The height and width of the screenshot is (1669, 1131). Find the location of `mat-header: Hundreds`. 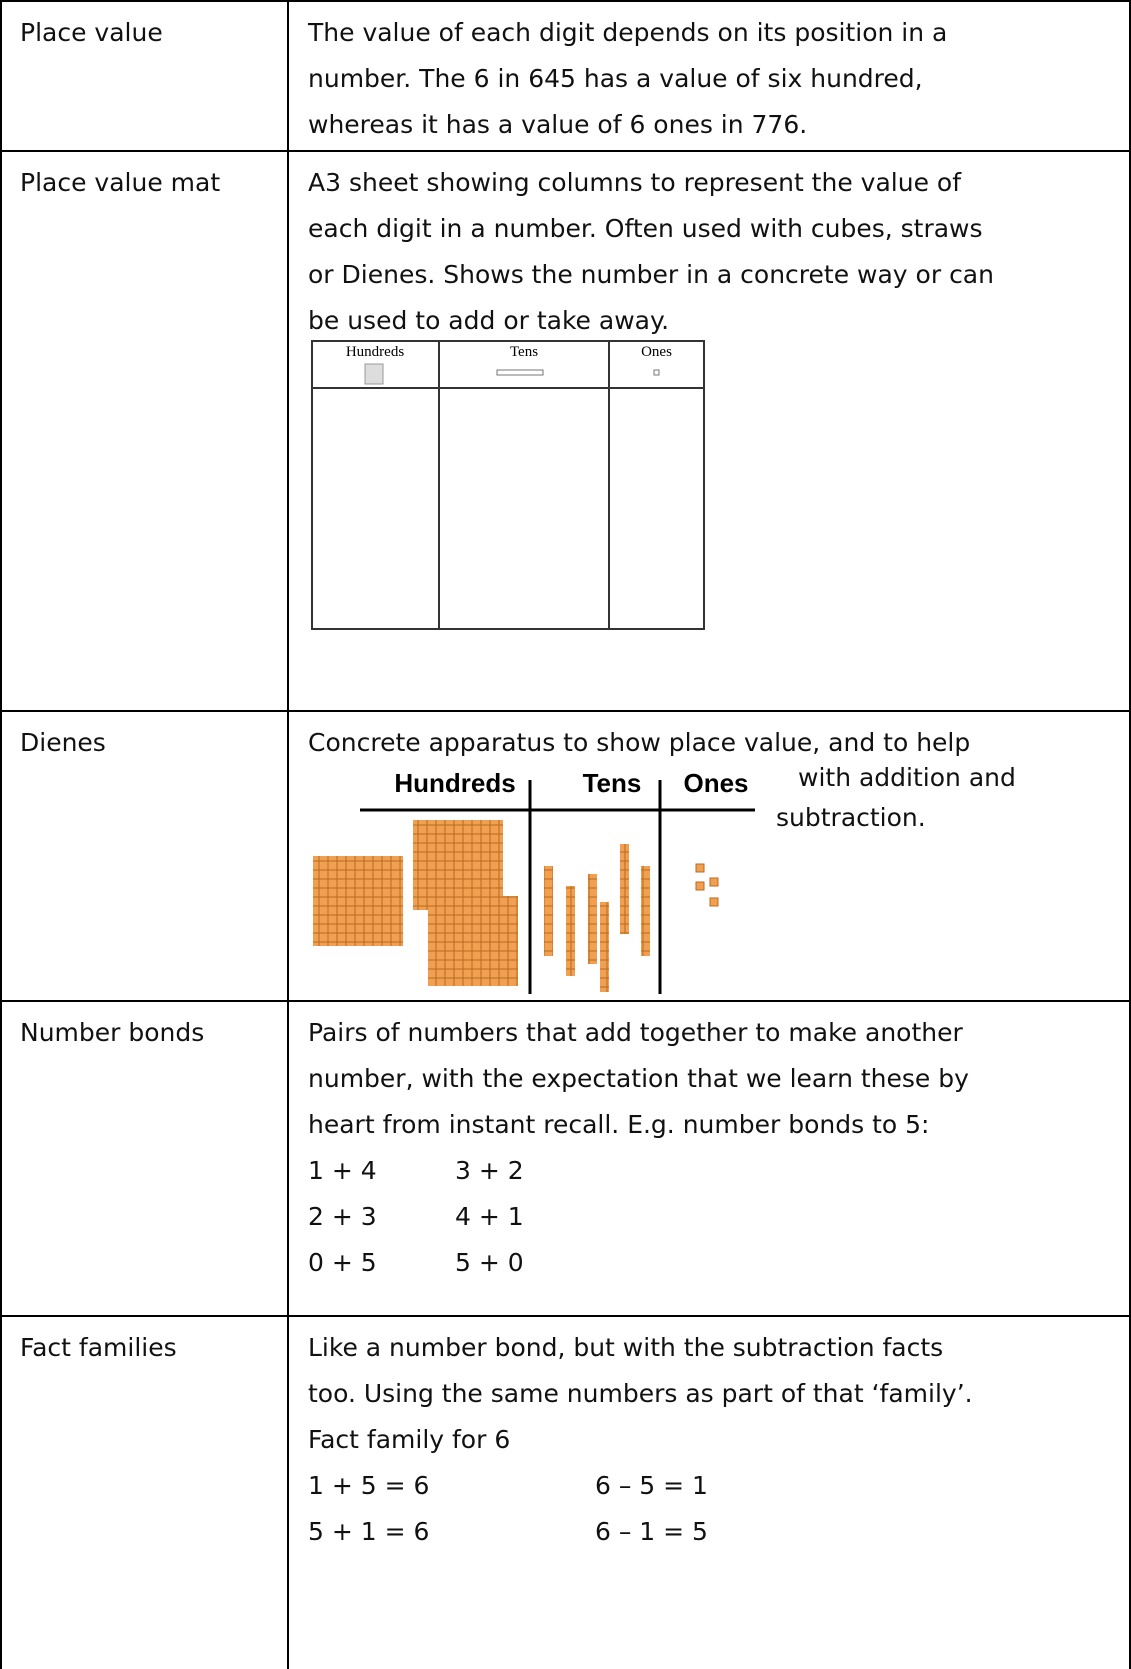

mat-header: Hundreds is located at coordinates (375, 352).